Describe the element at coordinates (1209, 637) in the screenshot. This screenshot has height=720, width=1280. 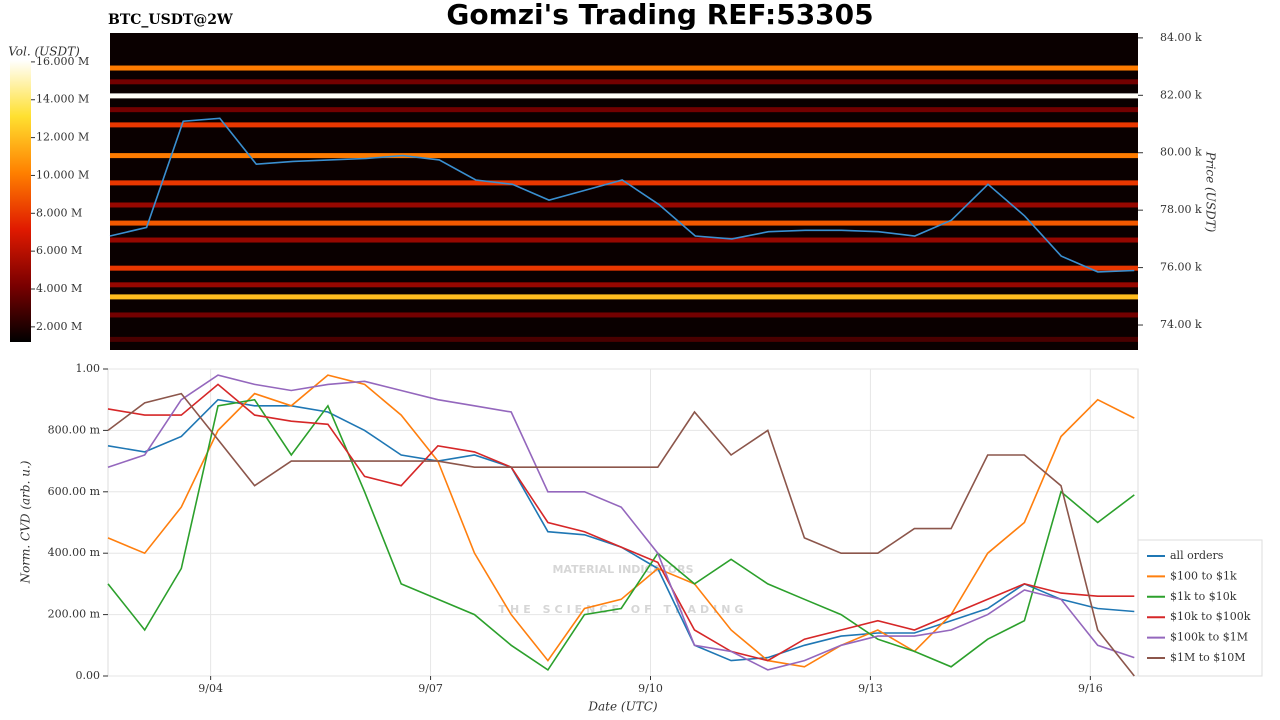
I see `legend-label: $100k to $1M` at that location.